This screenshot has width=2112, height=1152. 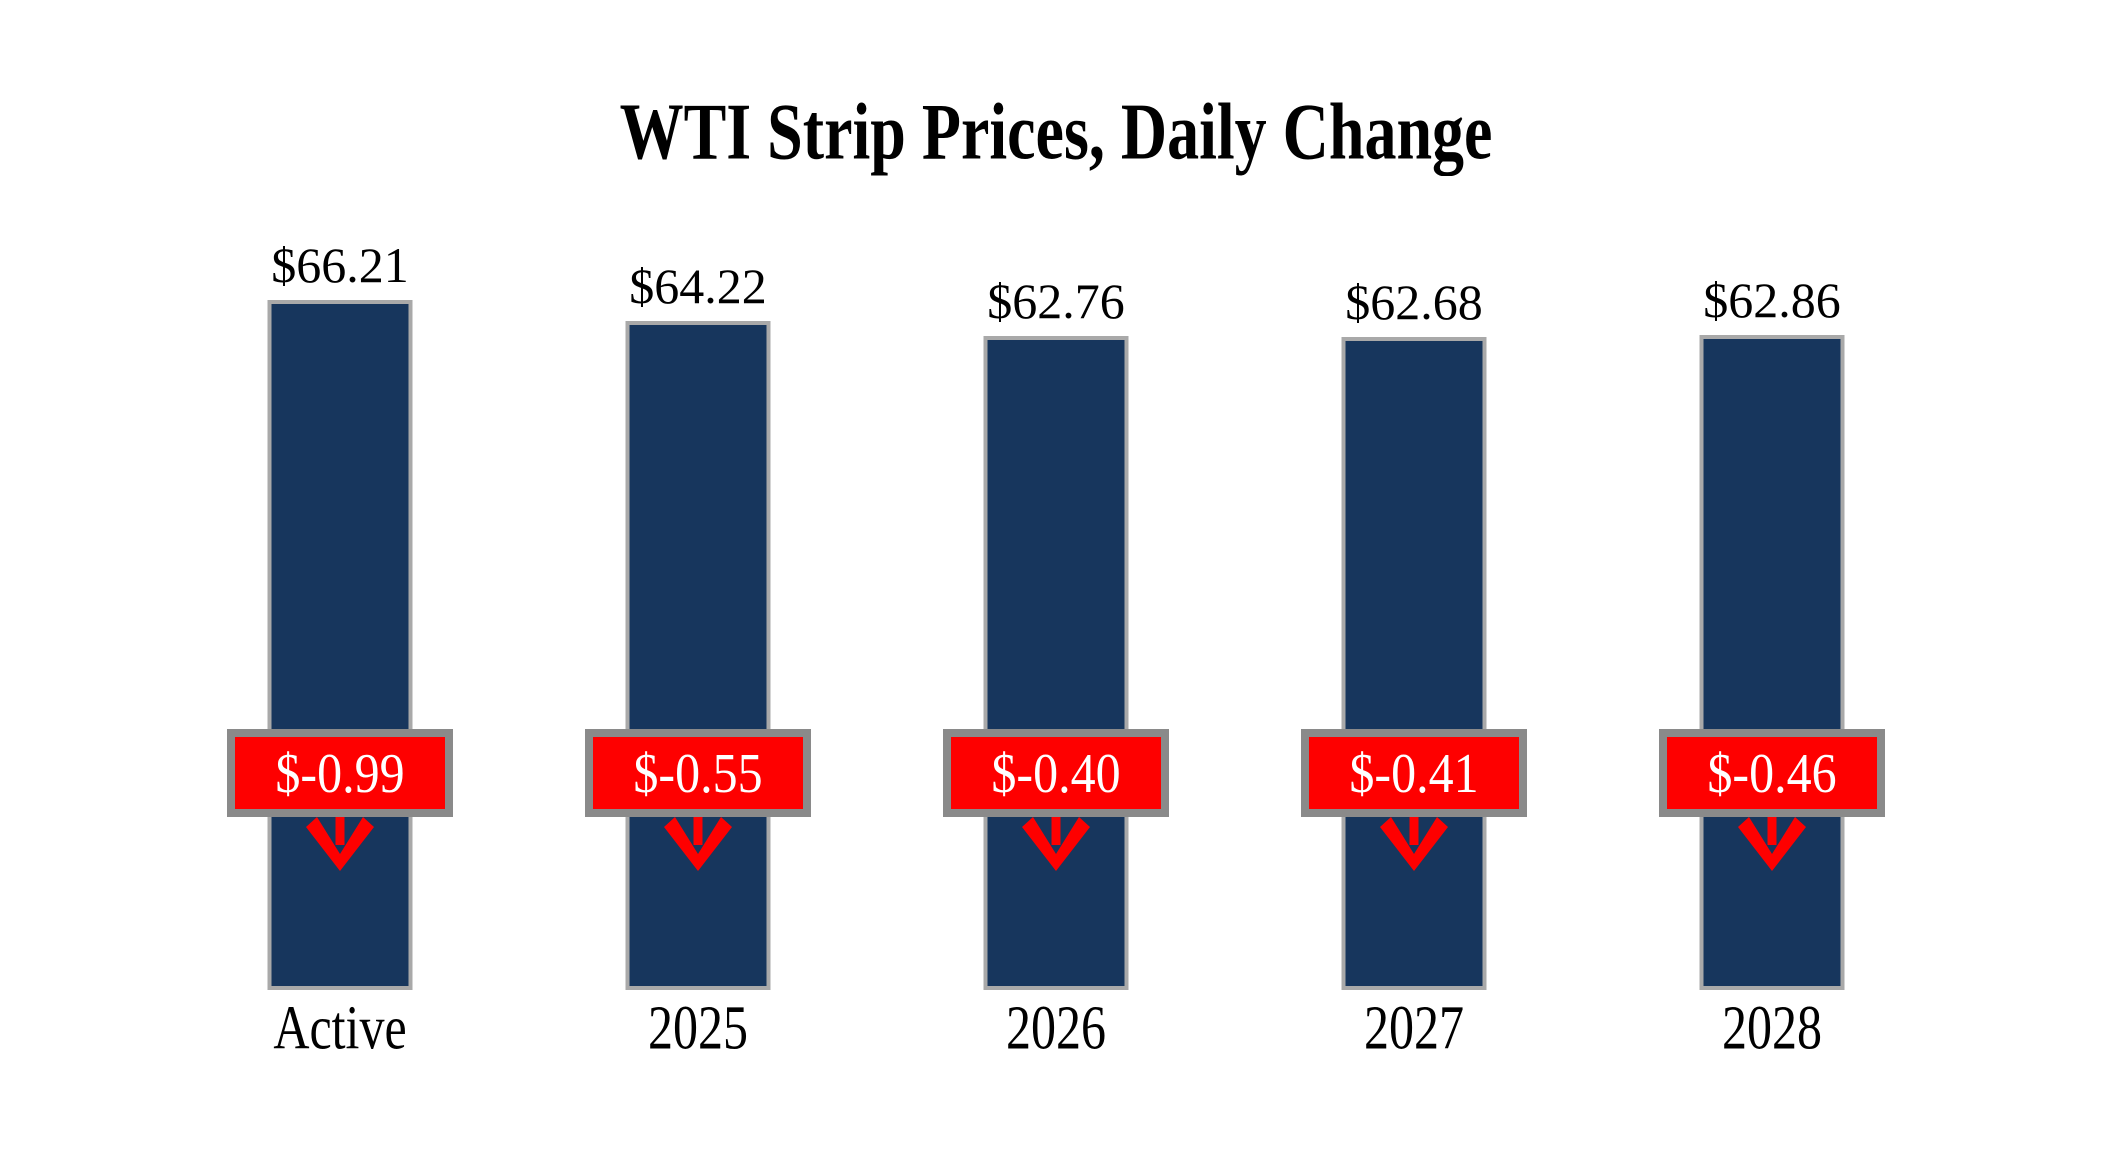 What do you see at coordinates (1056, 131) in the screenshot?
I see `chart-title: WTI Strip Prices, Daily Change` at bounding box center [1056, 131].